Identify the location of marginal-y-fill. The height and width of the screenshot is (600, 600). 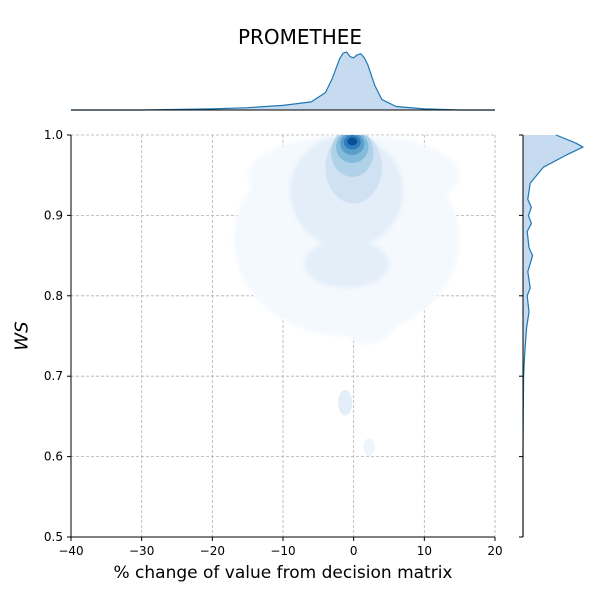
(553, 336).